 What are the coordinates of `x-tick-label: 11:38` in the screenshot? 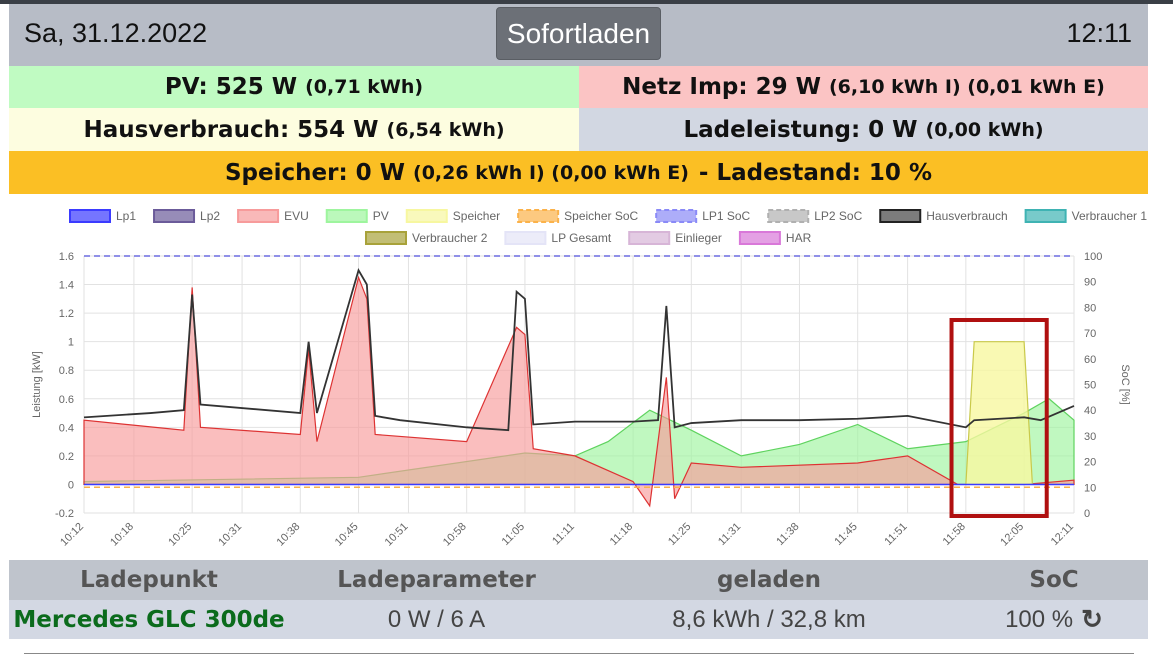 It's located at (787, 534).